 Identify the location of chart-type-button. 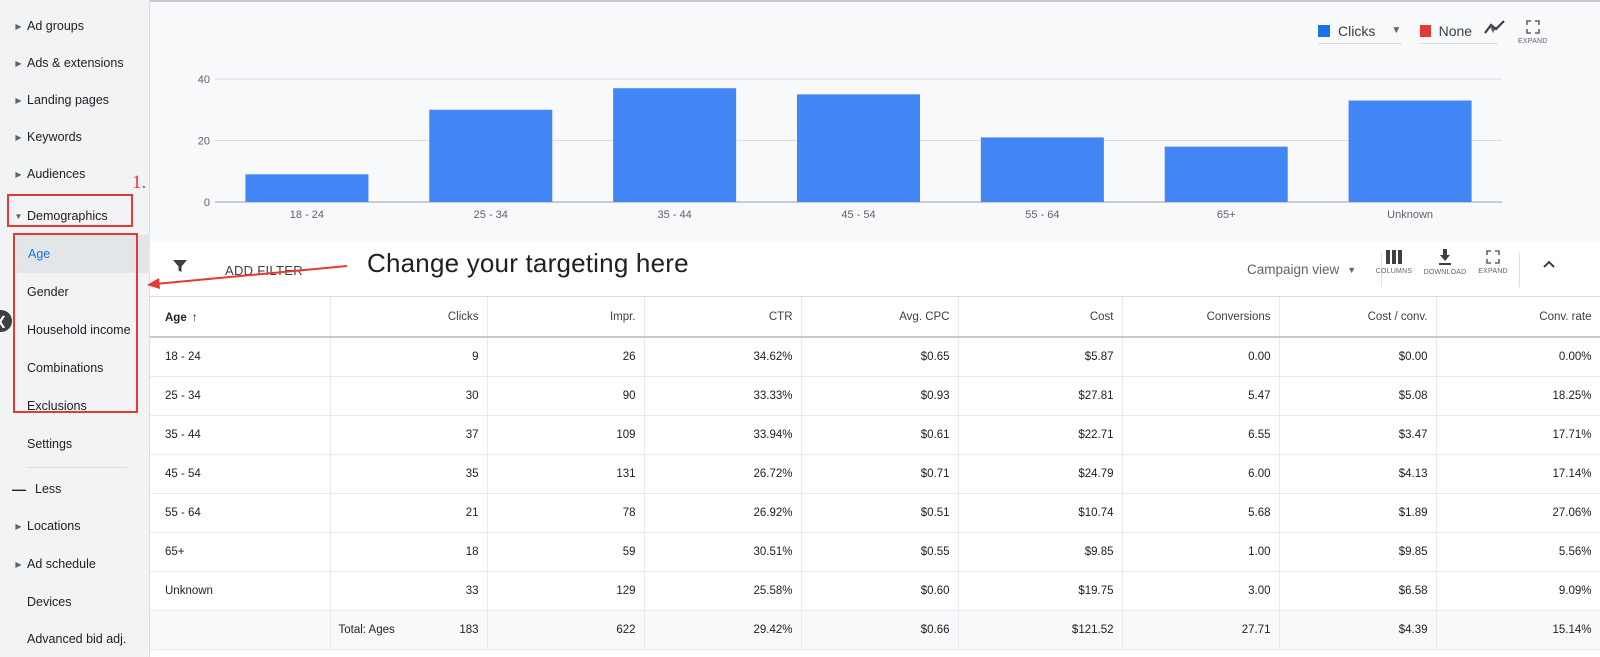
(1495, 27).